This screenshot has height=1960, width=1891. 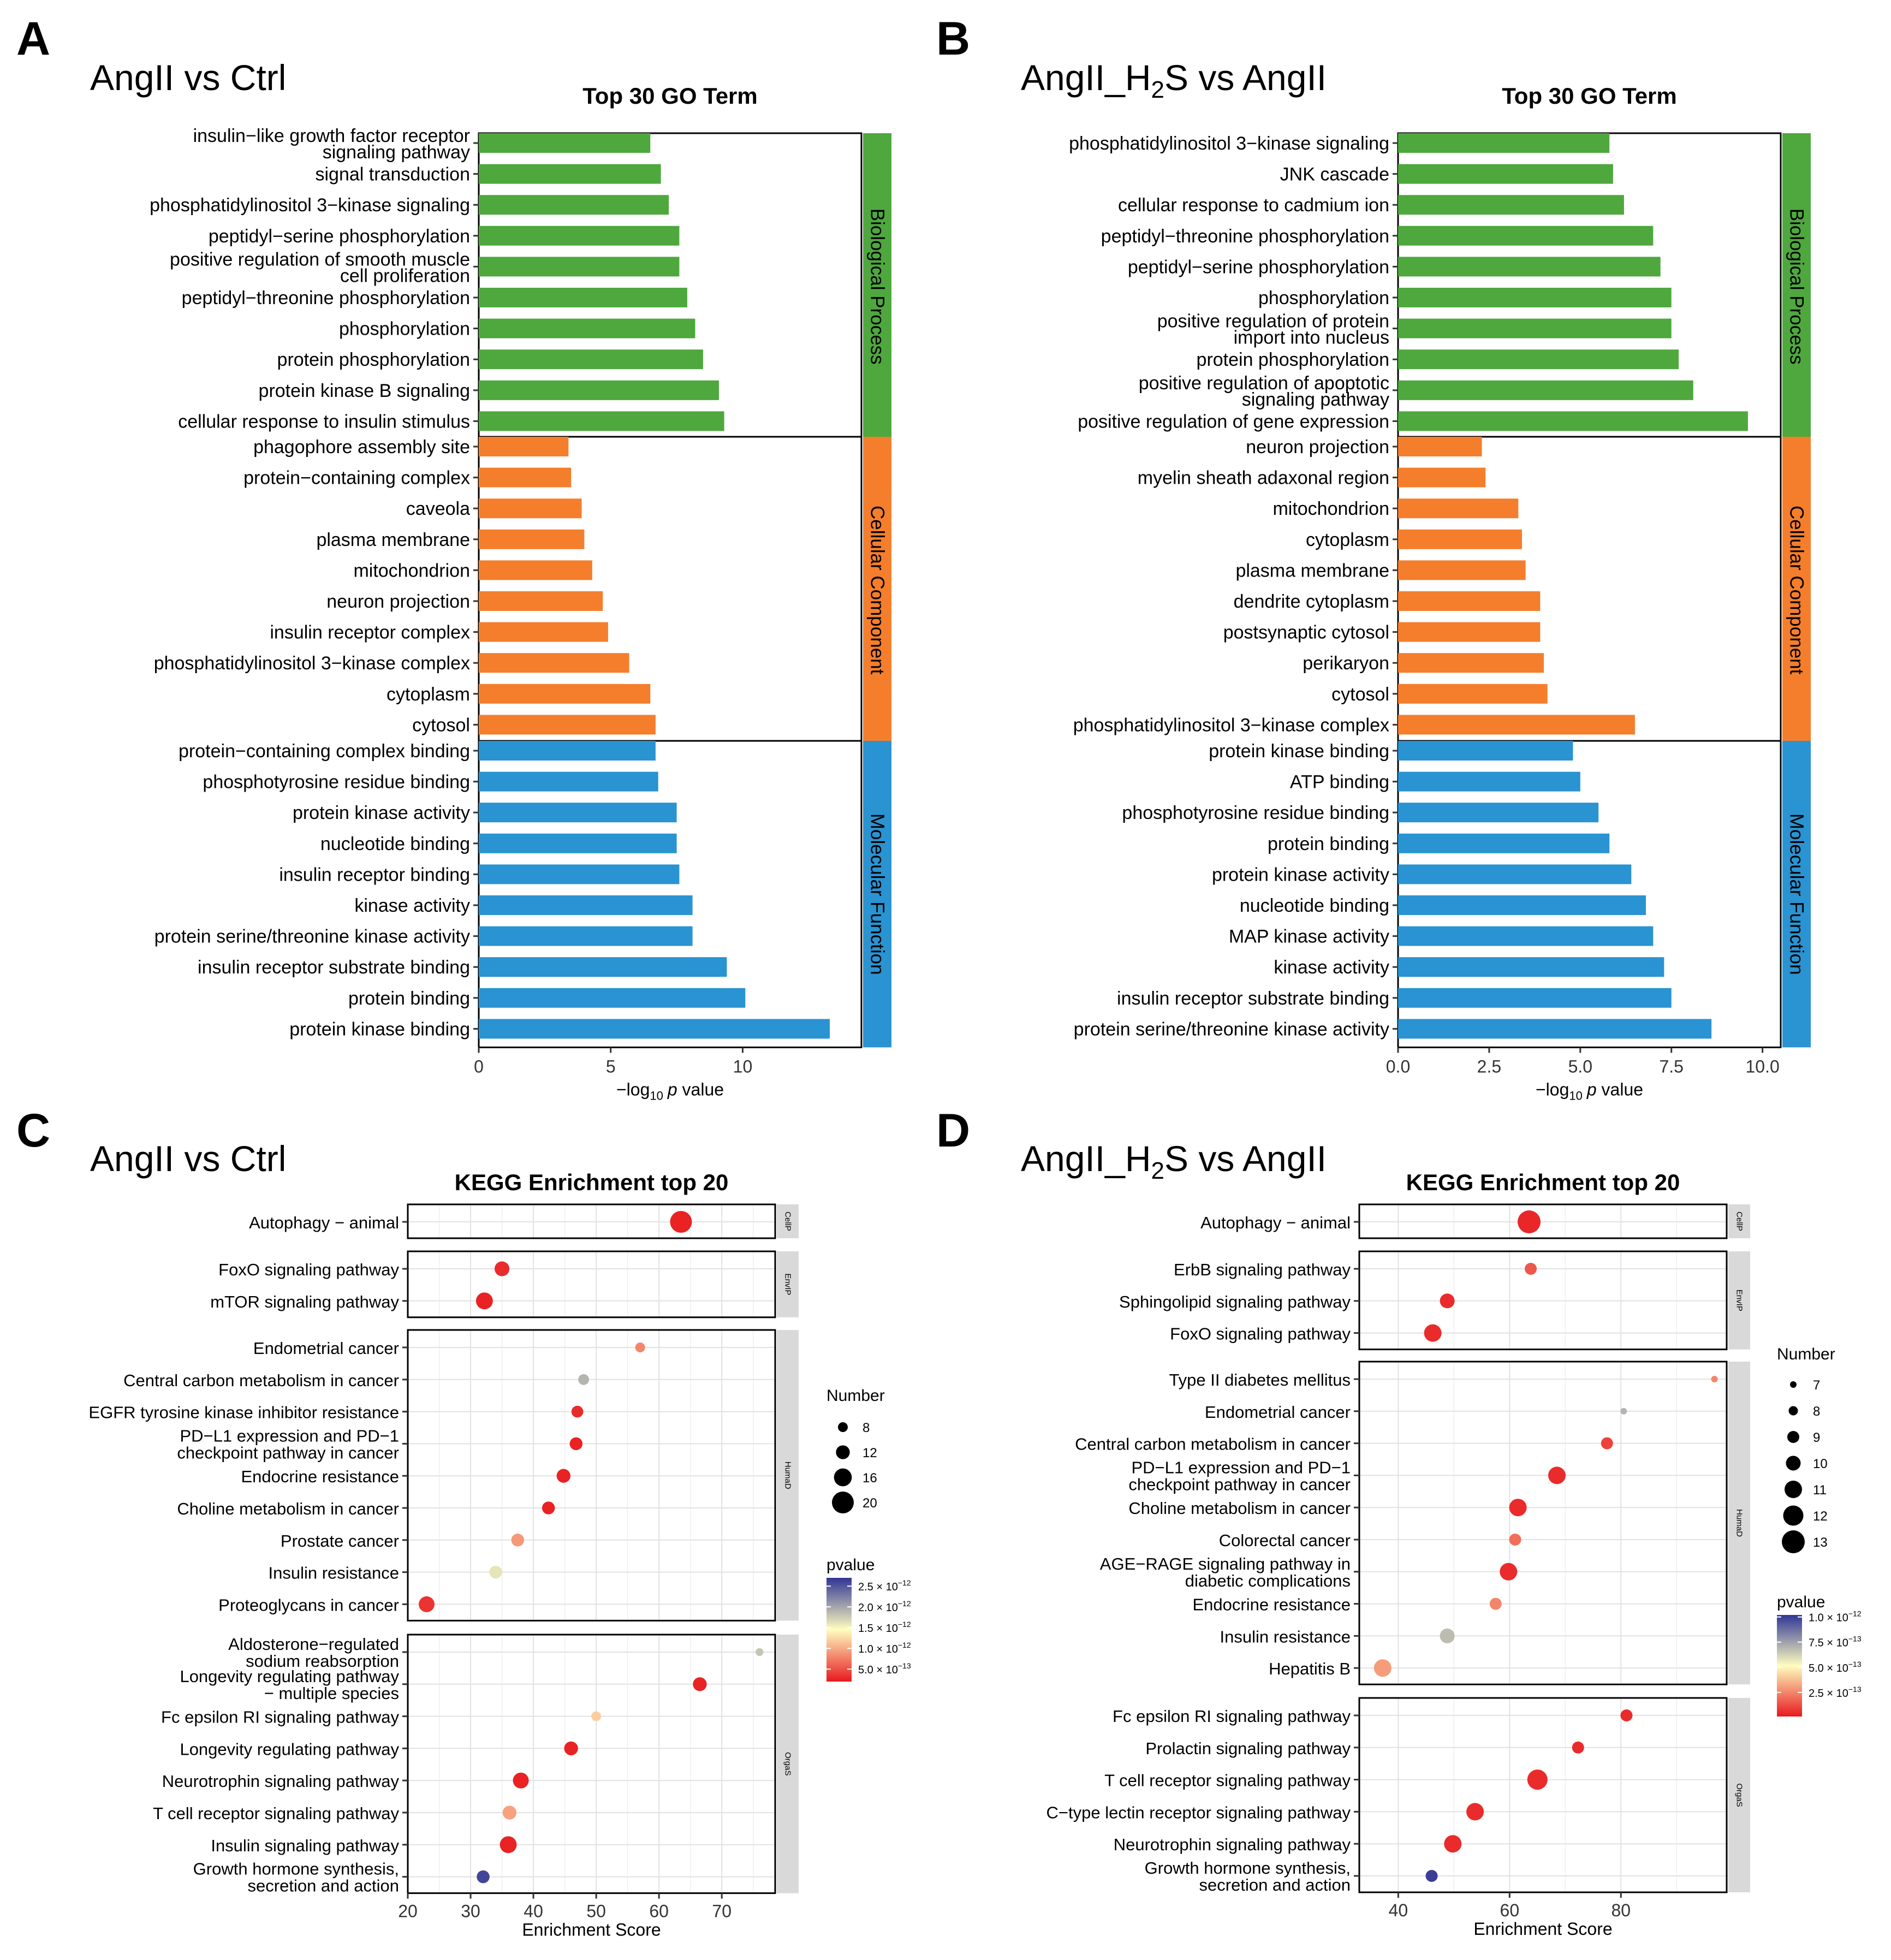 What do you see at coordinates (1331, 967) in the screenshot?
I see `bar-label: kinase activity` at bounding box center [1331, 967].